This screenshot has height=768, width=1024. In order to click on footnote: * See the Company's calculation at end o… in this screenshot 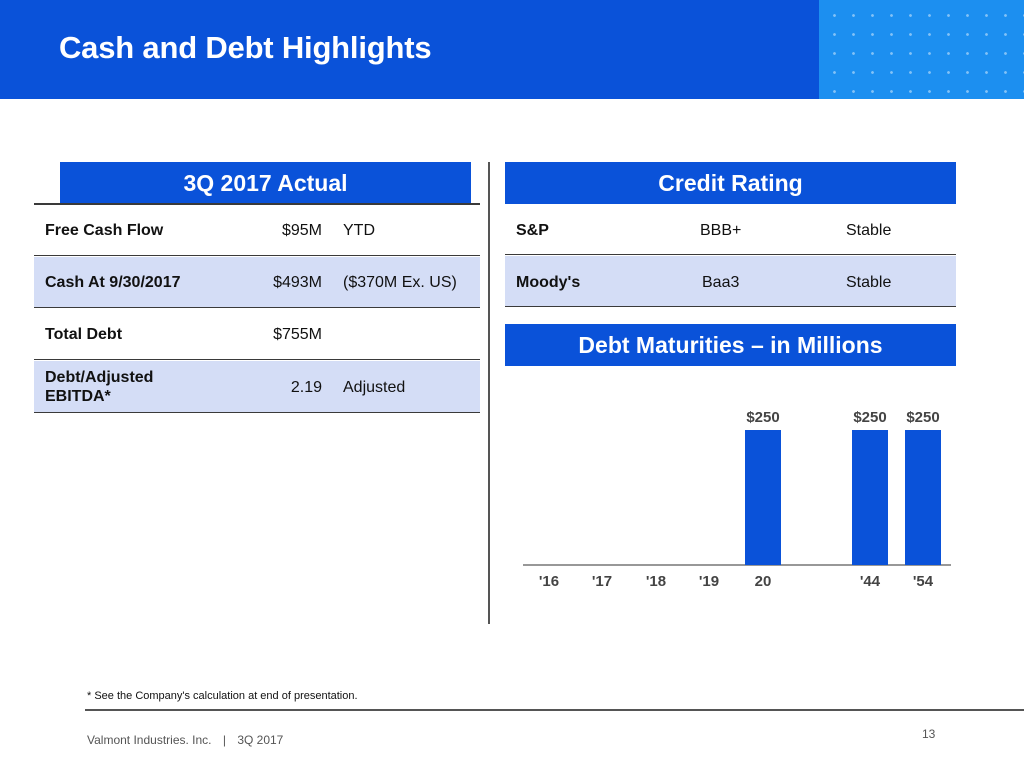, I will do `click(222, 696)`.